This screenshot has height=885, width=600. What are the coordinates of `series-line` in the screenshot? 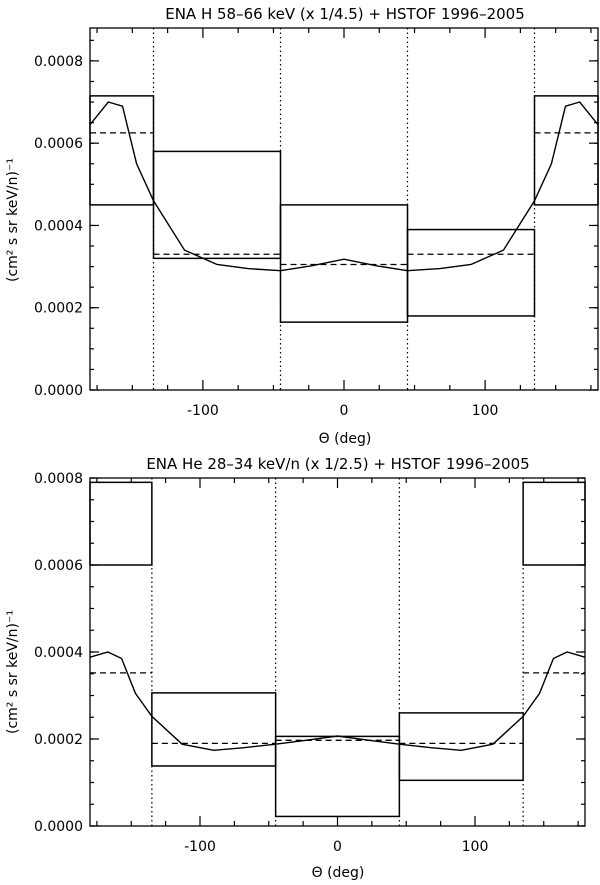 It's located at (337, 701).